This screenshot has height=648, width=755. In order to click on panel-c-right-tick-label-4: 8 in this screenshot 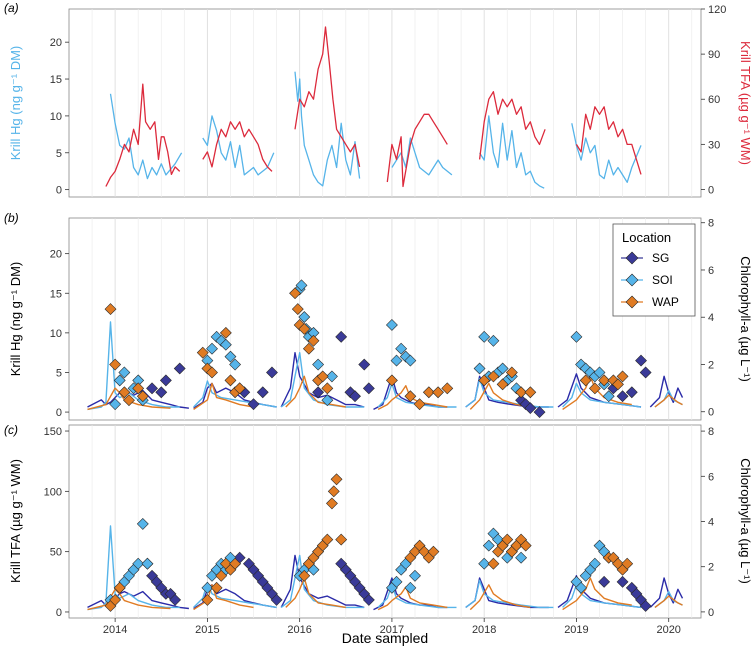, I will do `click(711, 432)`.